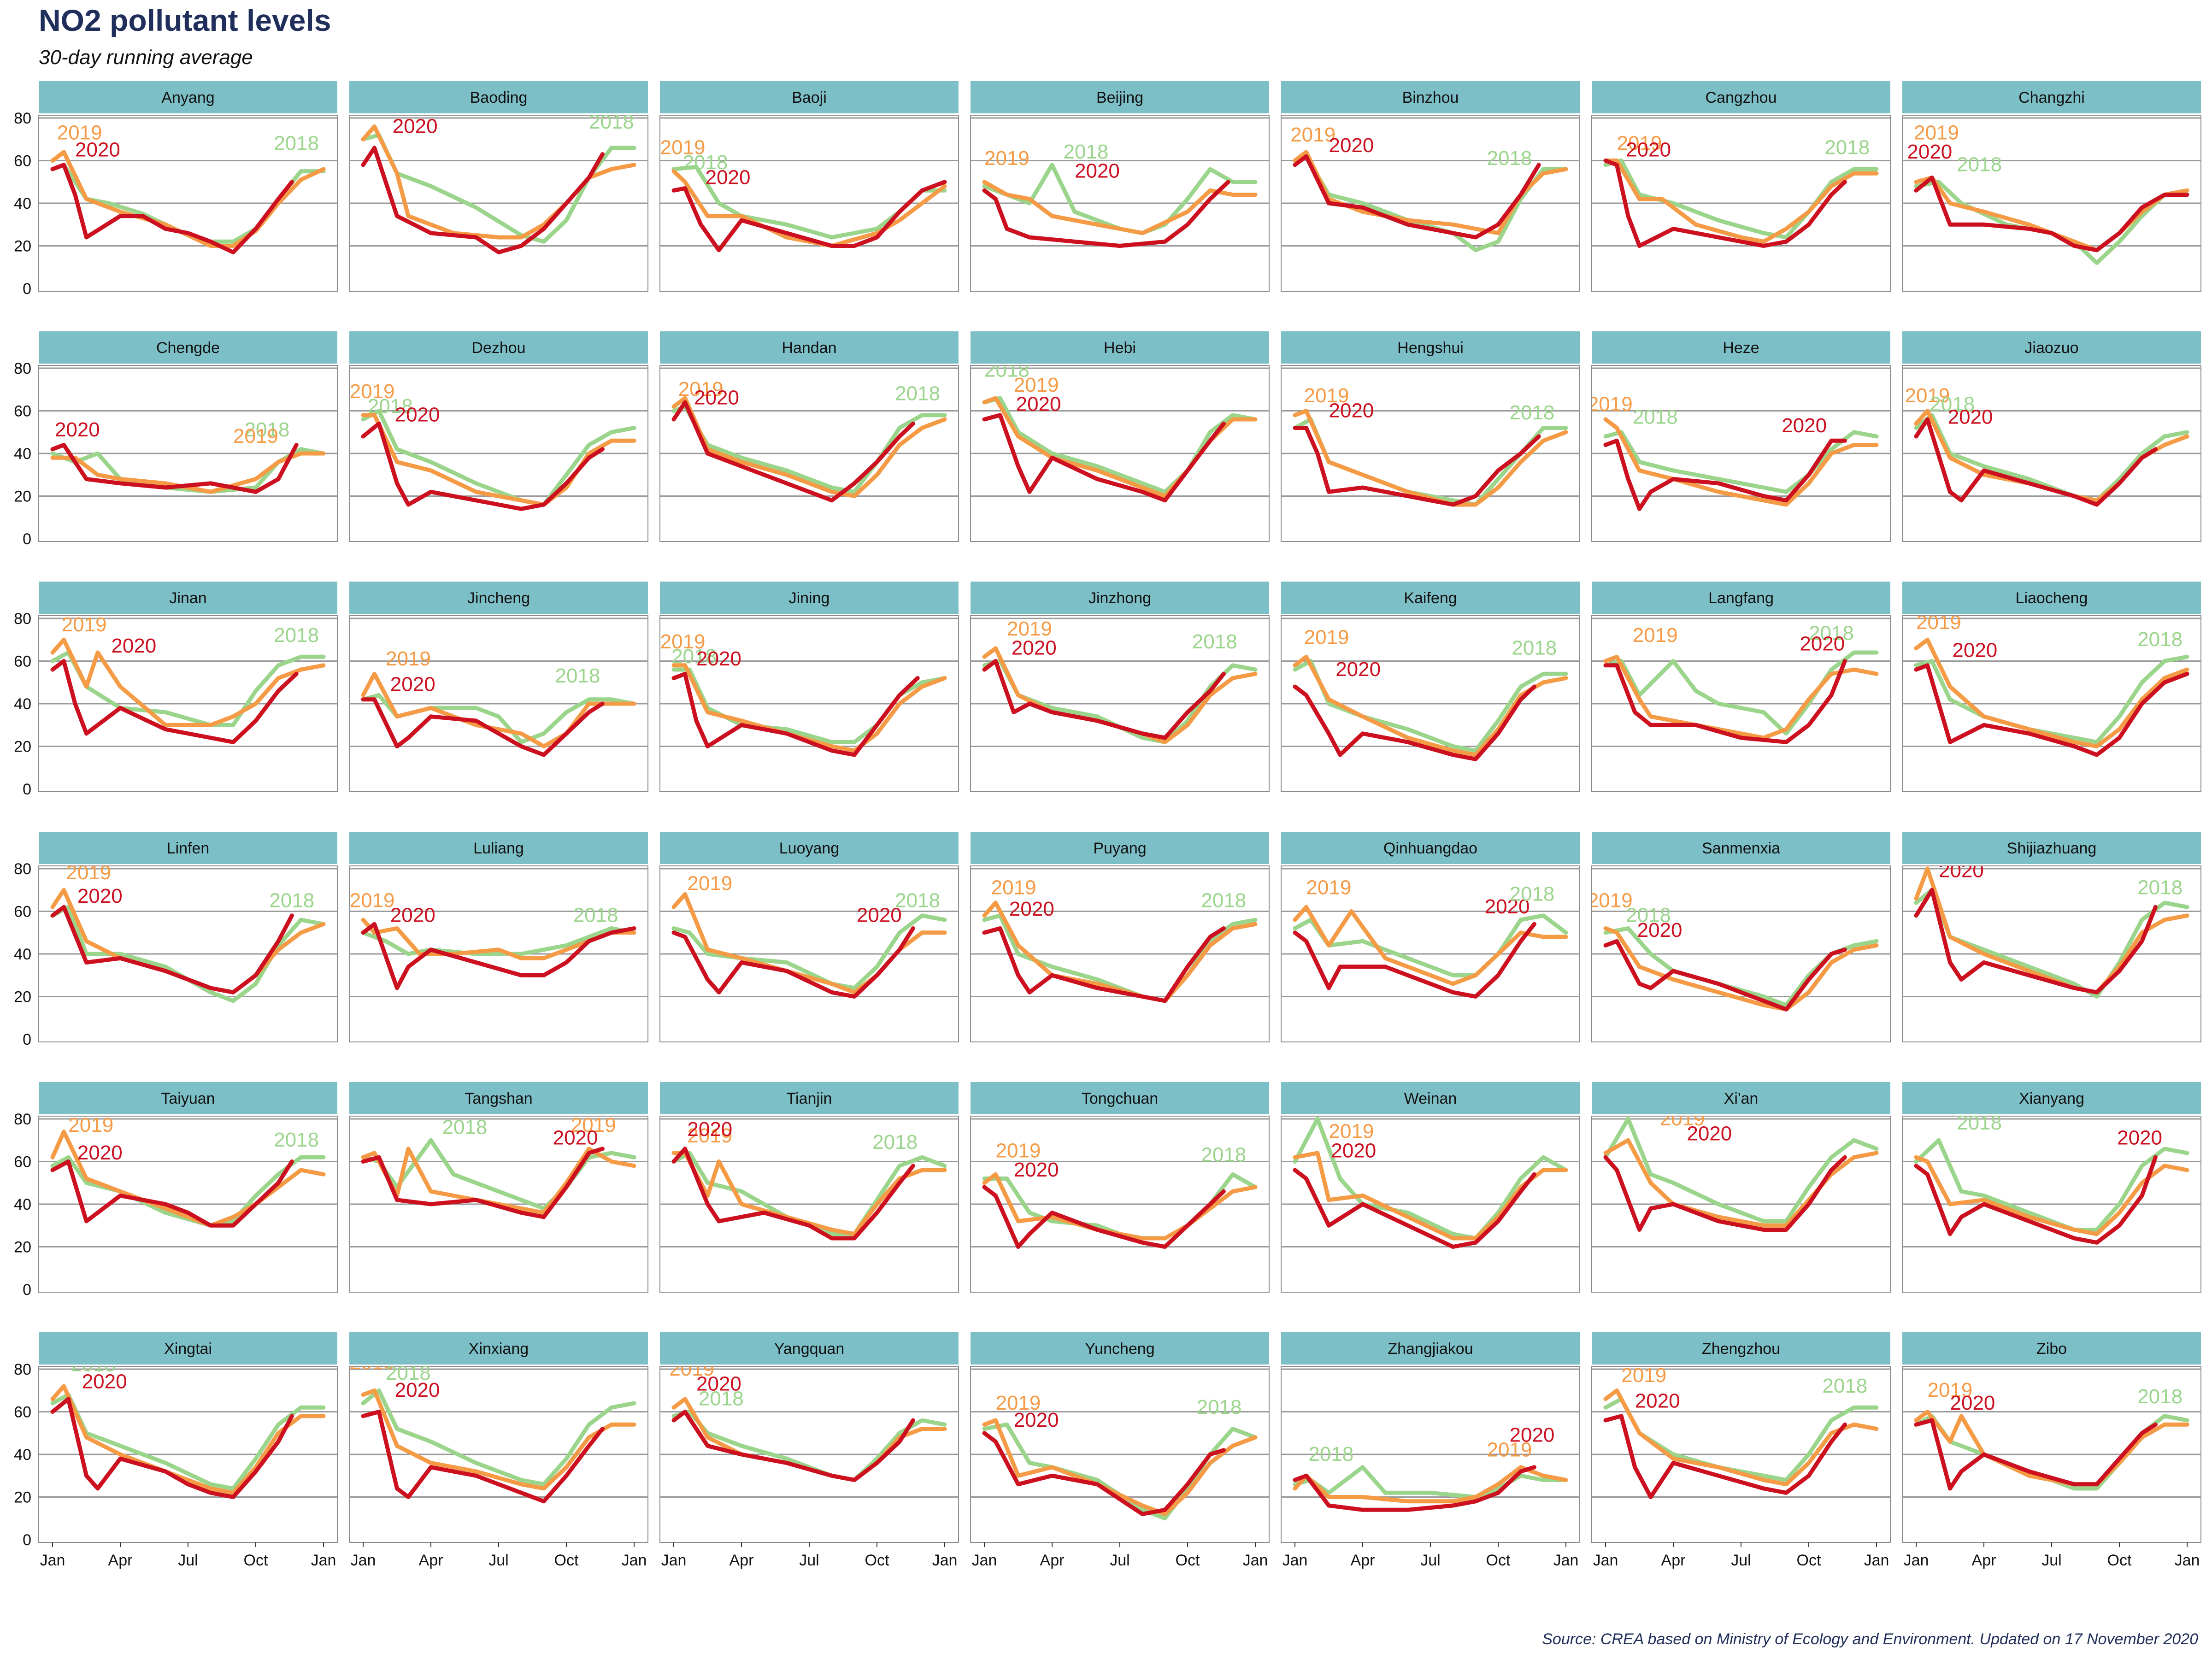 The height and width of the screenshot is (1659, 2212). I want to click on chart-subtitle: 30-day running average, so click(146, 57).